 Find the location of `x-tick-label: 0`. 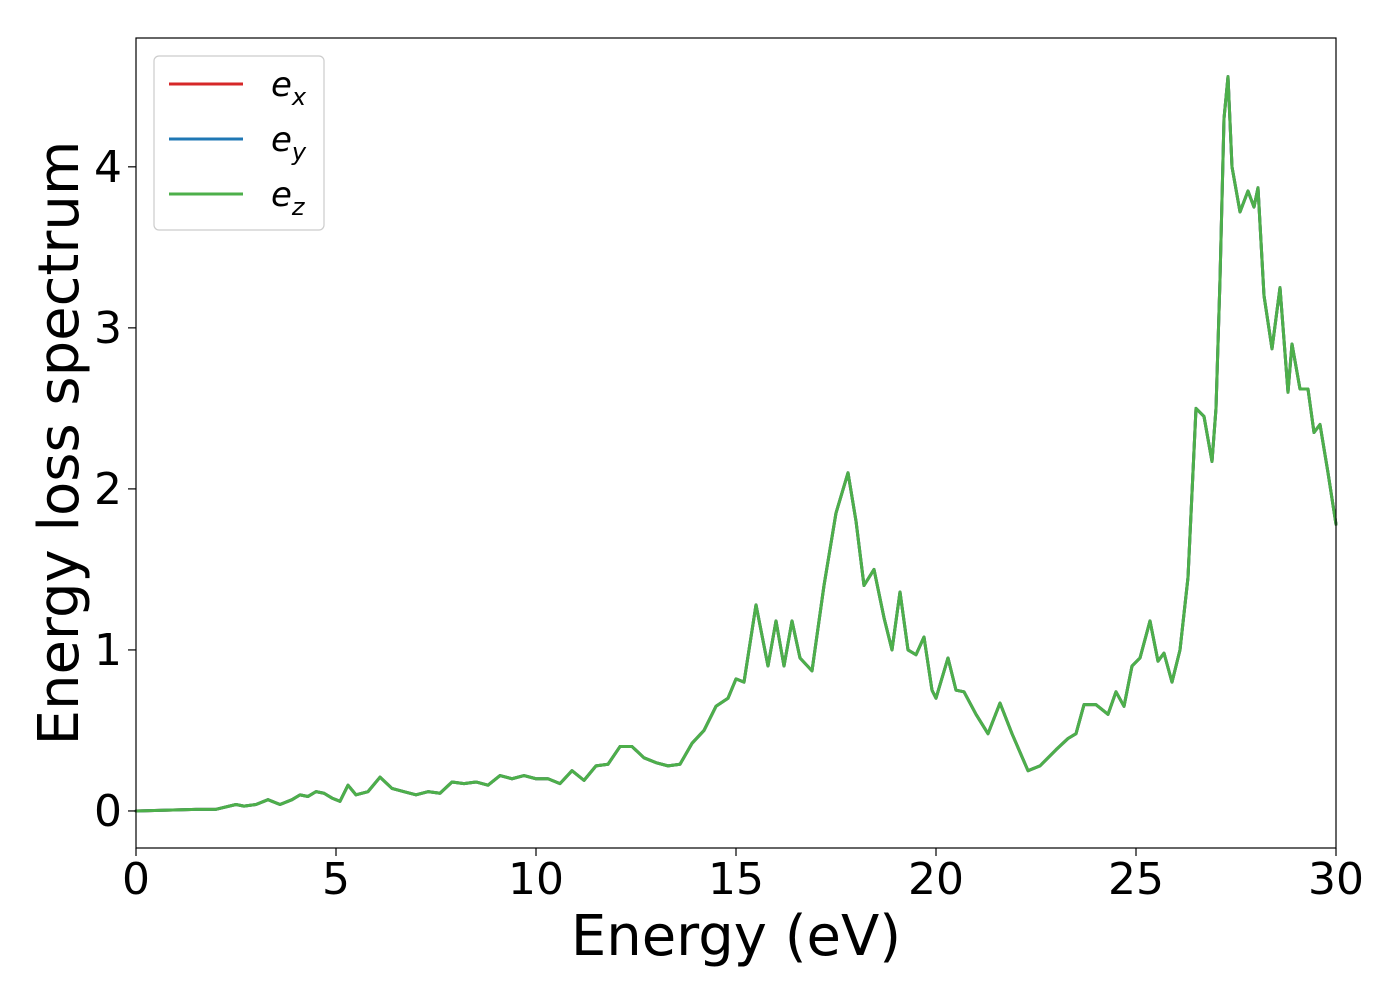

x-tick-label: 0 is located at coordinates (136, 879).